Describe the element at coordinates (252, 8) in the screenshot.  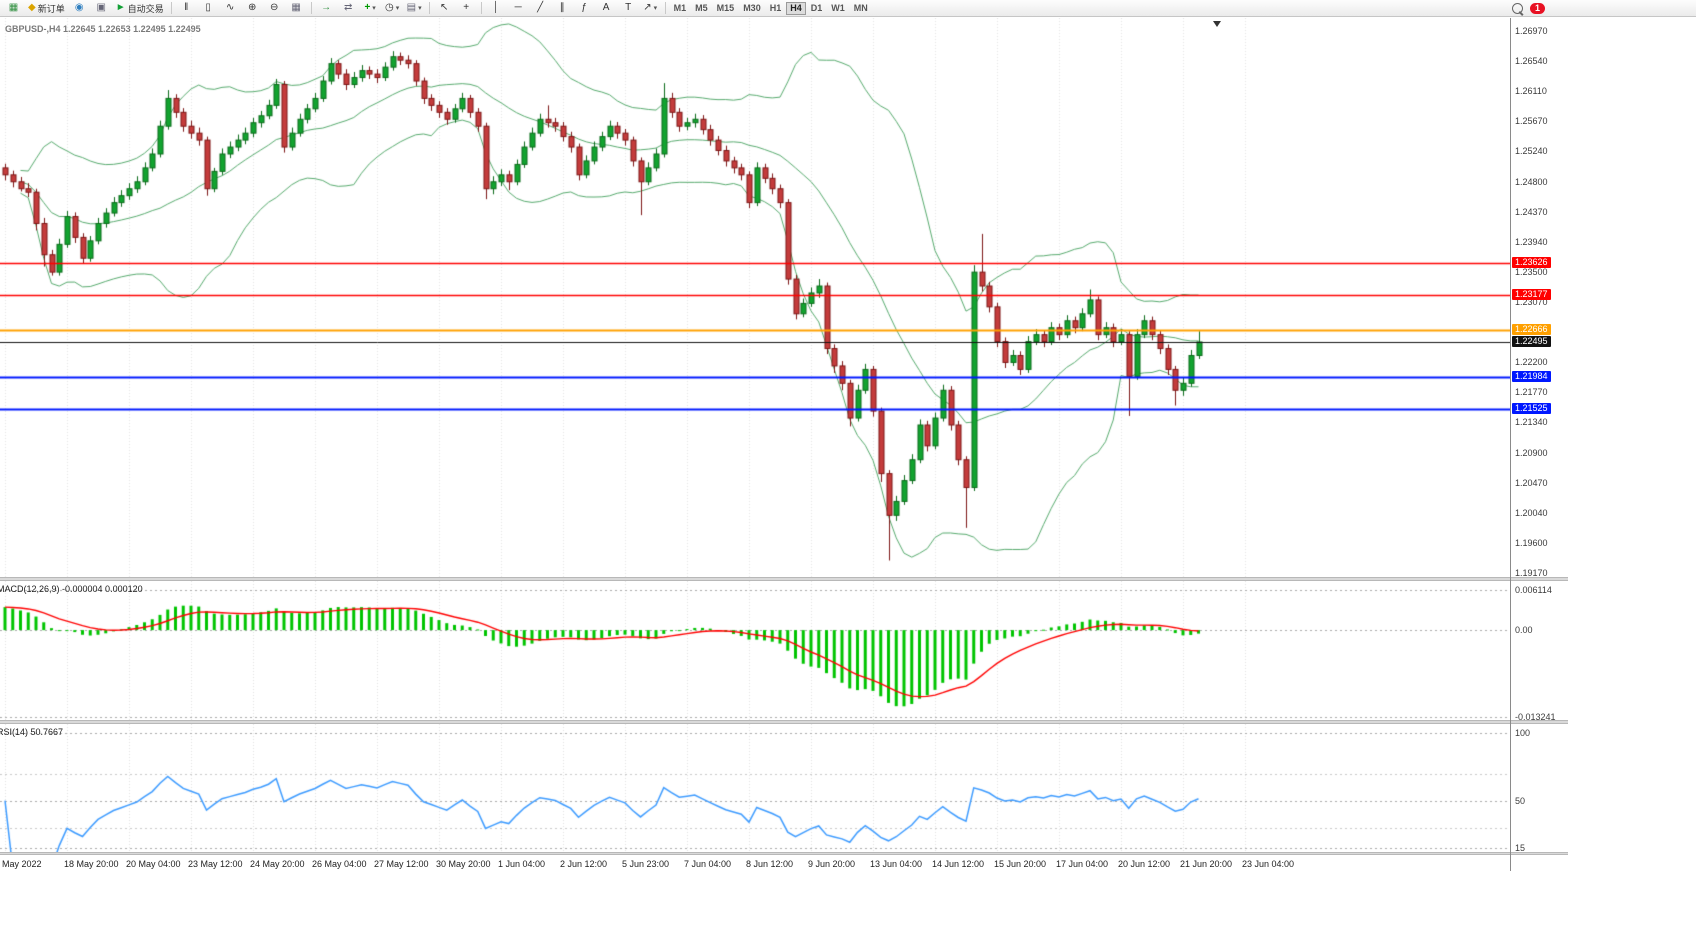
I see `zoom-in-button: ⊕` at that location.